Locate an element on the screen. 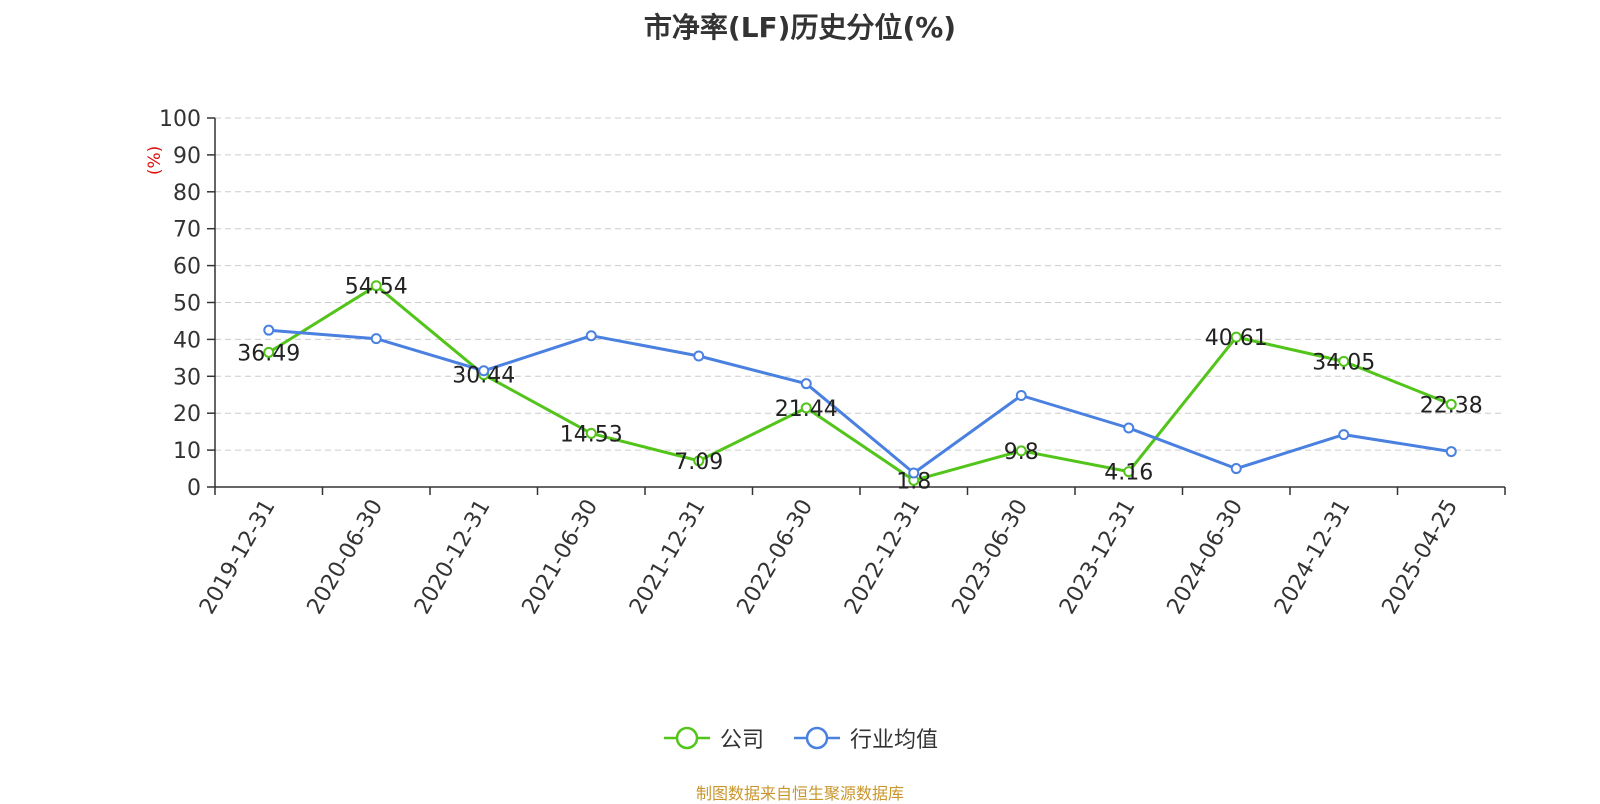  data-label: 34.05 is located at coordinates (1343, 362).